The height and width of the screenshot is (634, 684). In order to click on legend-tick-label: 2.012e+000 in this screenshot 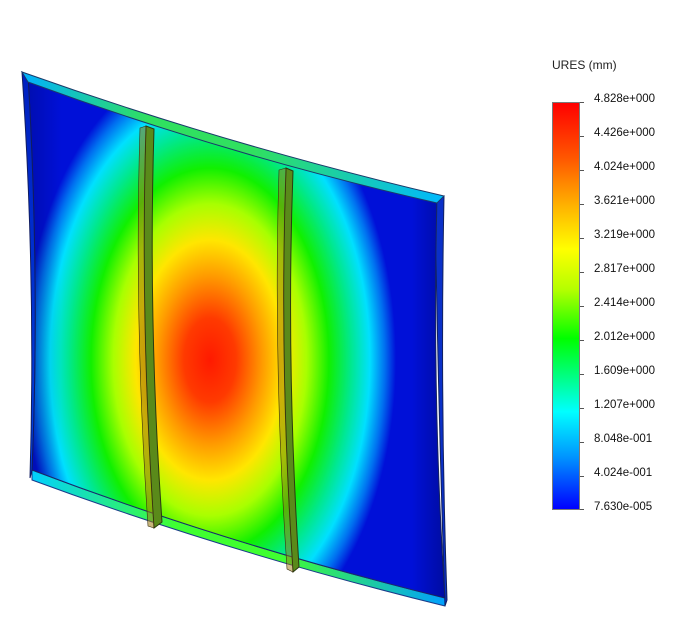, I will do `click(625, 337)`.